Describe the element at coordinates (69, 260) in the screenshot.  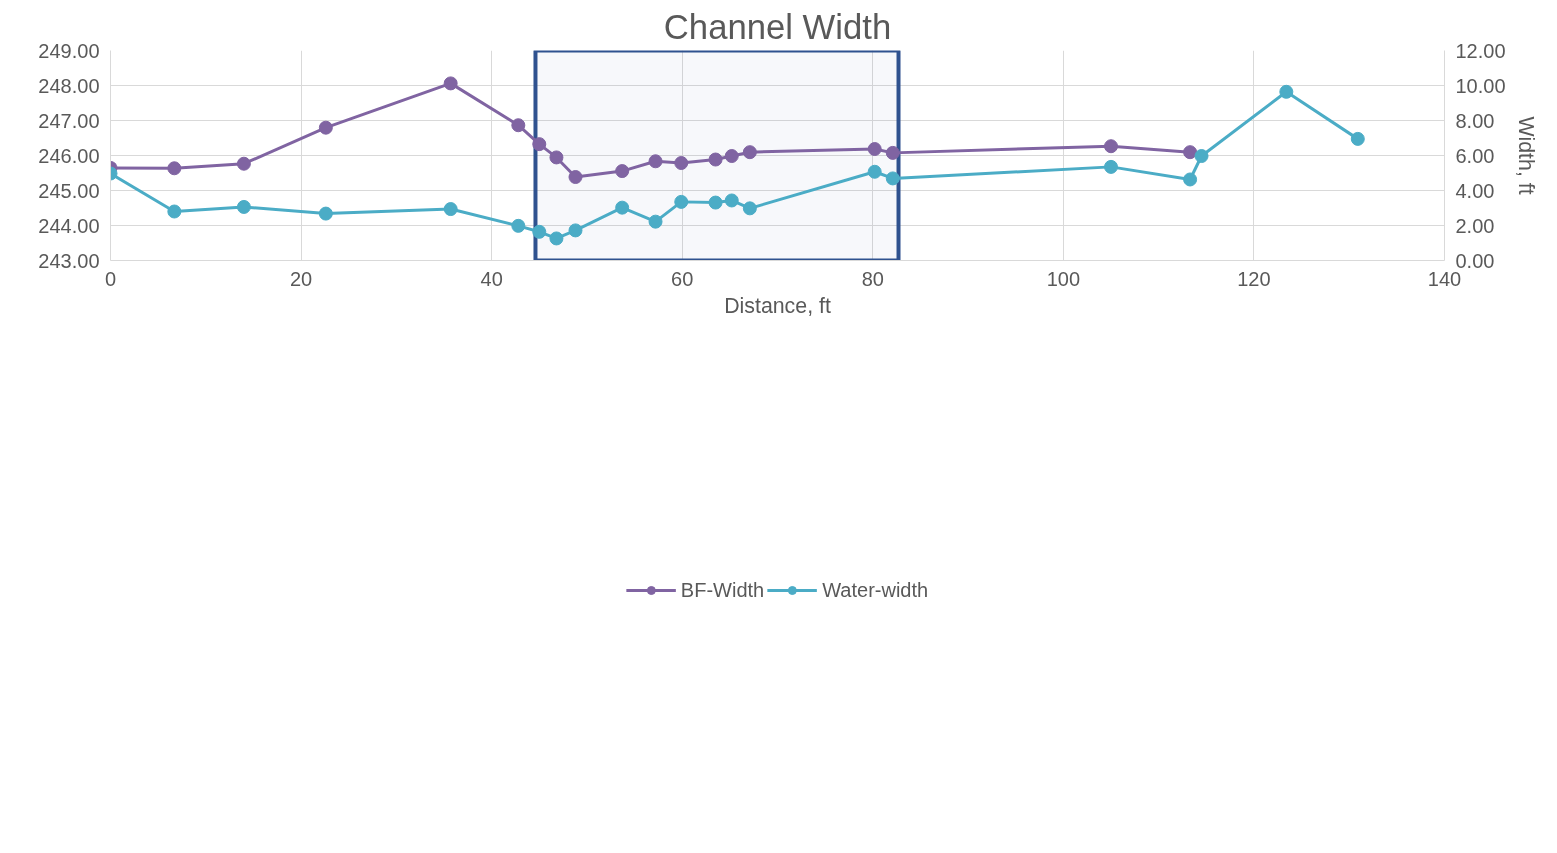
I see `y-tick-label: 243.00` at that location.